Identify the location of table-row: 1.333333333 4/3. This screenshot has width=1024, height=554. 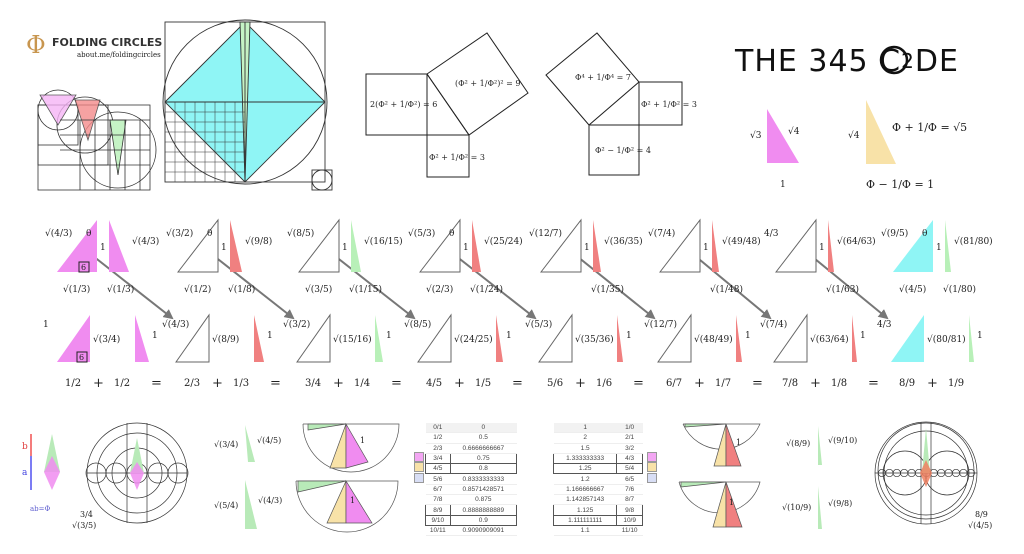
(597, 458).